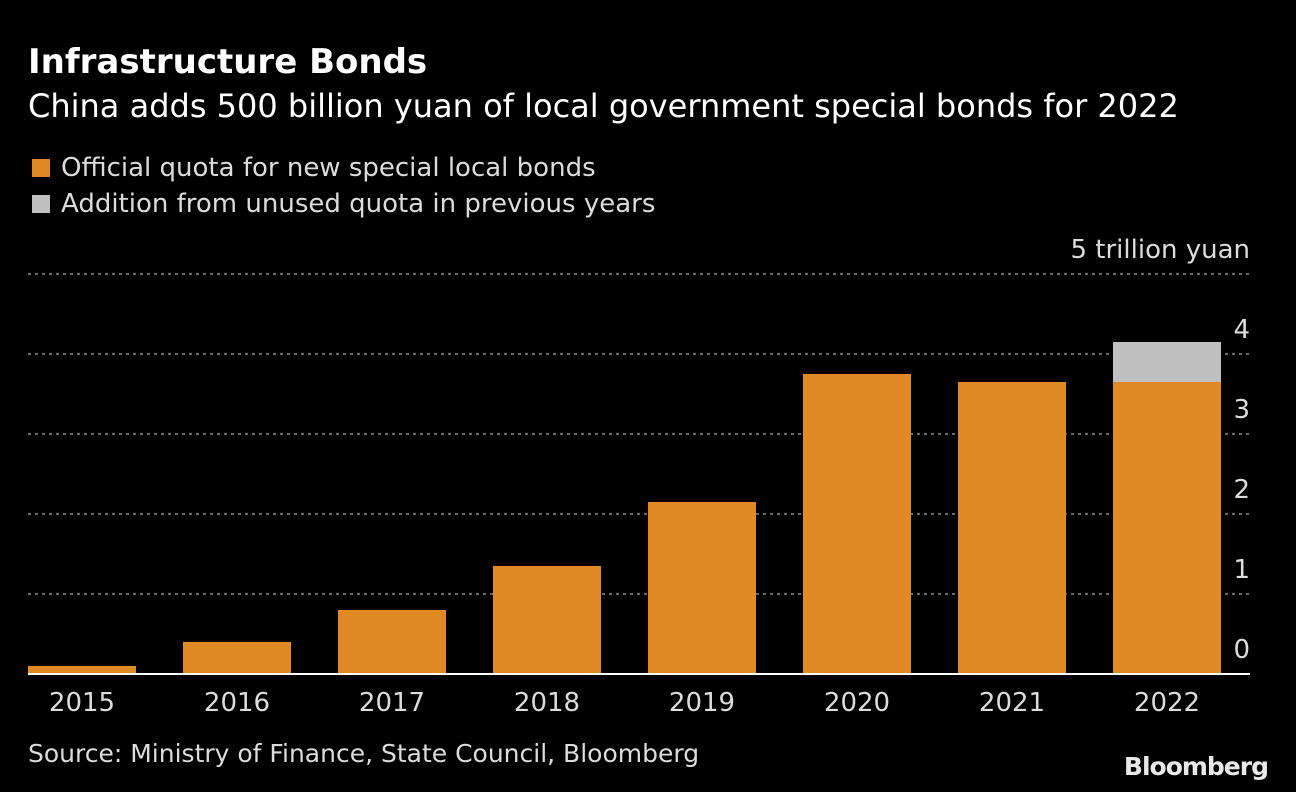 The width and height of the screenshot is (1296, 792). I want to click on chart-title: Infrastructure Bonds, so click(228, 62).